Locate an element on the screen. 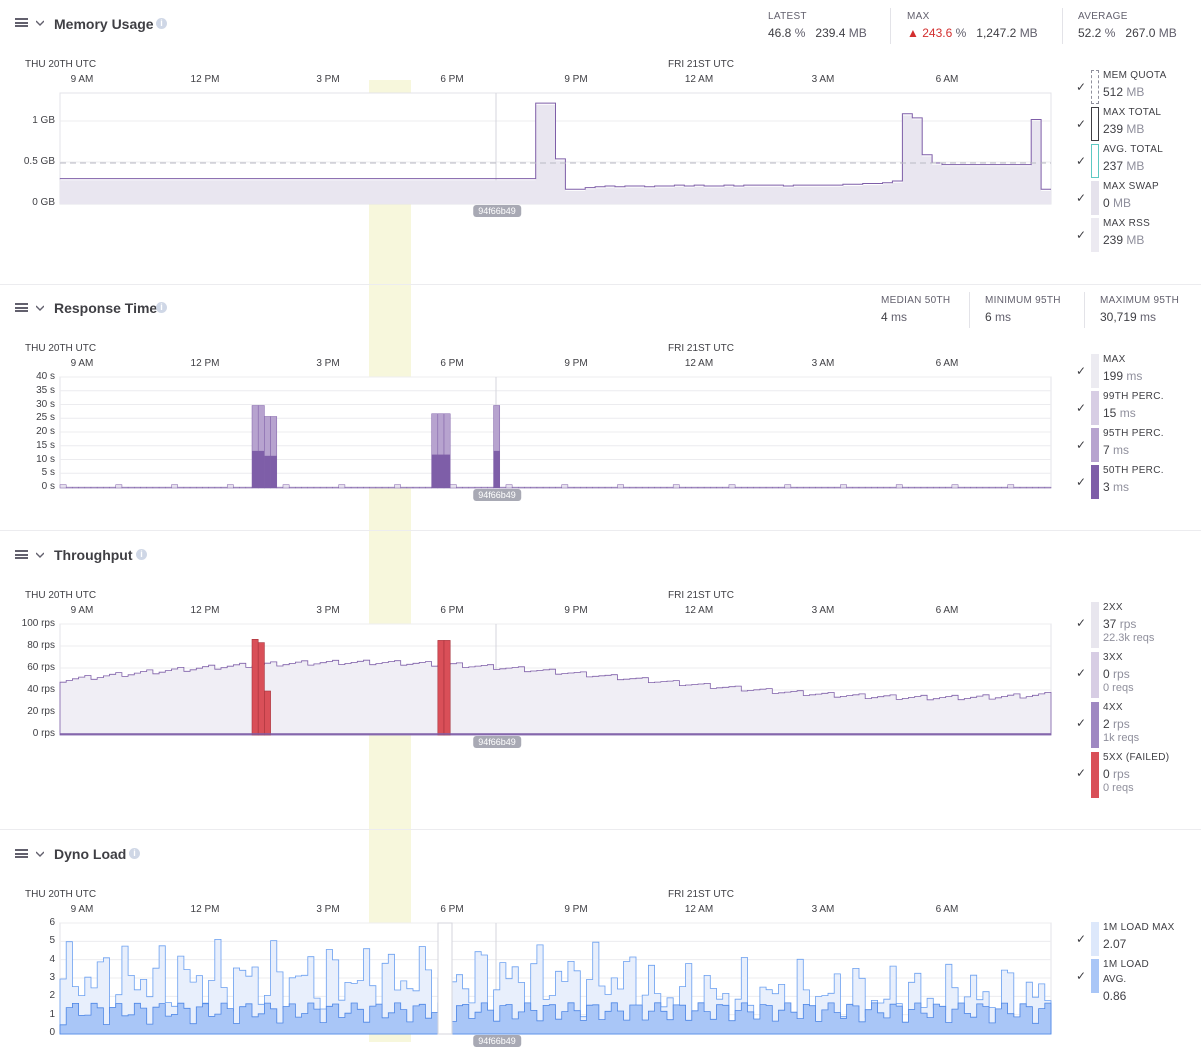  legend-name: AVG. TOTAL is located at coordinates (1133, 149).